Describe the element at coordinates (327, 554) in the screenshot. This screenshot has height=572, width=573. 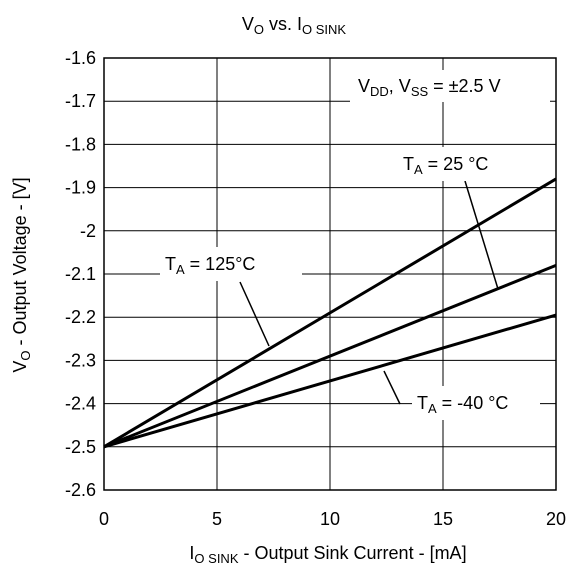
I see `x-axis-label: IO SINK - Output Sink Current - [mA]` at that location.